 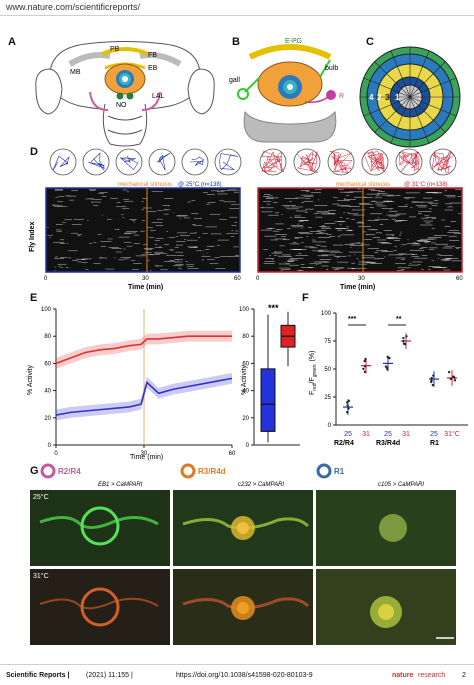 I want to click on legend-r1: R1, so click(x=339, y=471).